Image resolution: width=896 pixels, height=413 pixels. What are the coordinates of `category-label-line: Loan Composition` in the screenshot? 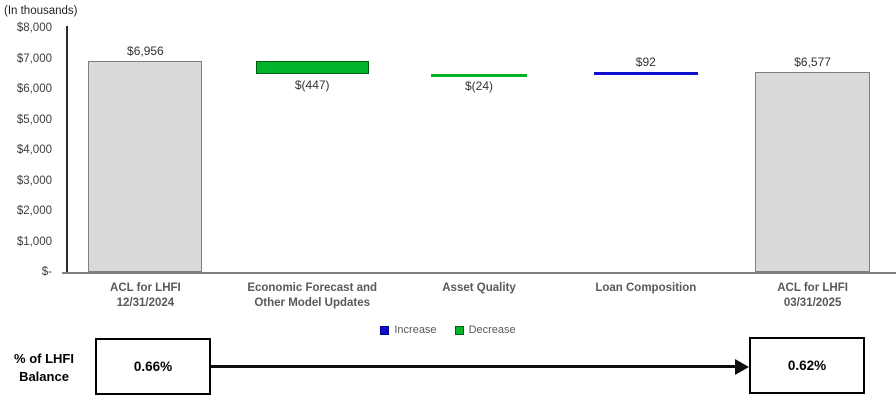 It's located at (646, 288).